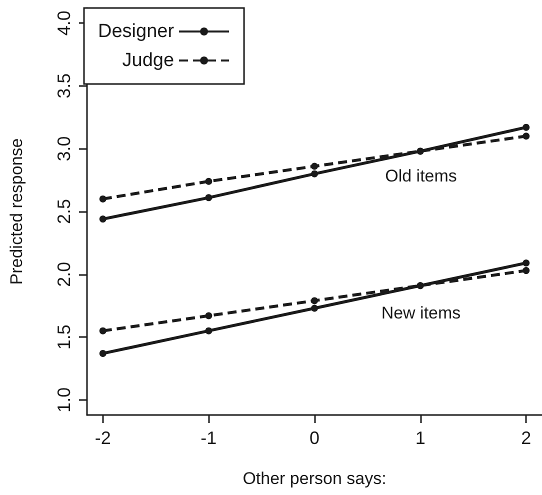 Image resolution: width=542 pixels, height=495 pixels. What do you see at coordinates (420, 438) in the screenshot?
I see `x-tick-label: 1` at bounding box center [420, 438].